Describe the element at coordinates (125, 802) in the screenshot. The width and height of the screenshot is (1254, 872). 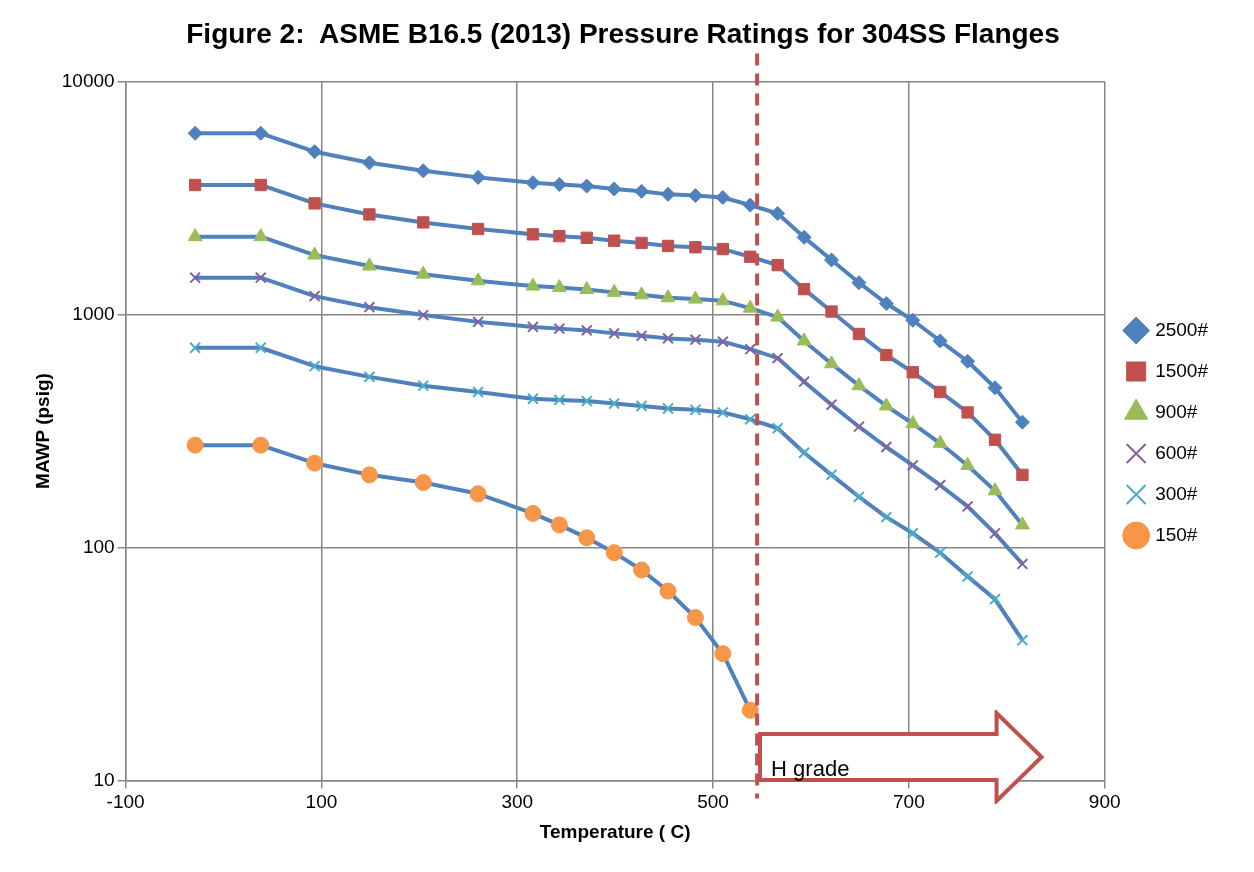
I see `x-tick-label: -100` at that location.